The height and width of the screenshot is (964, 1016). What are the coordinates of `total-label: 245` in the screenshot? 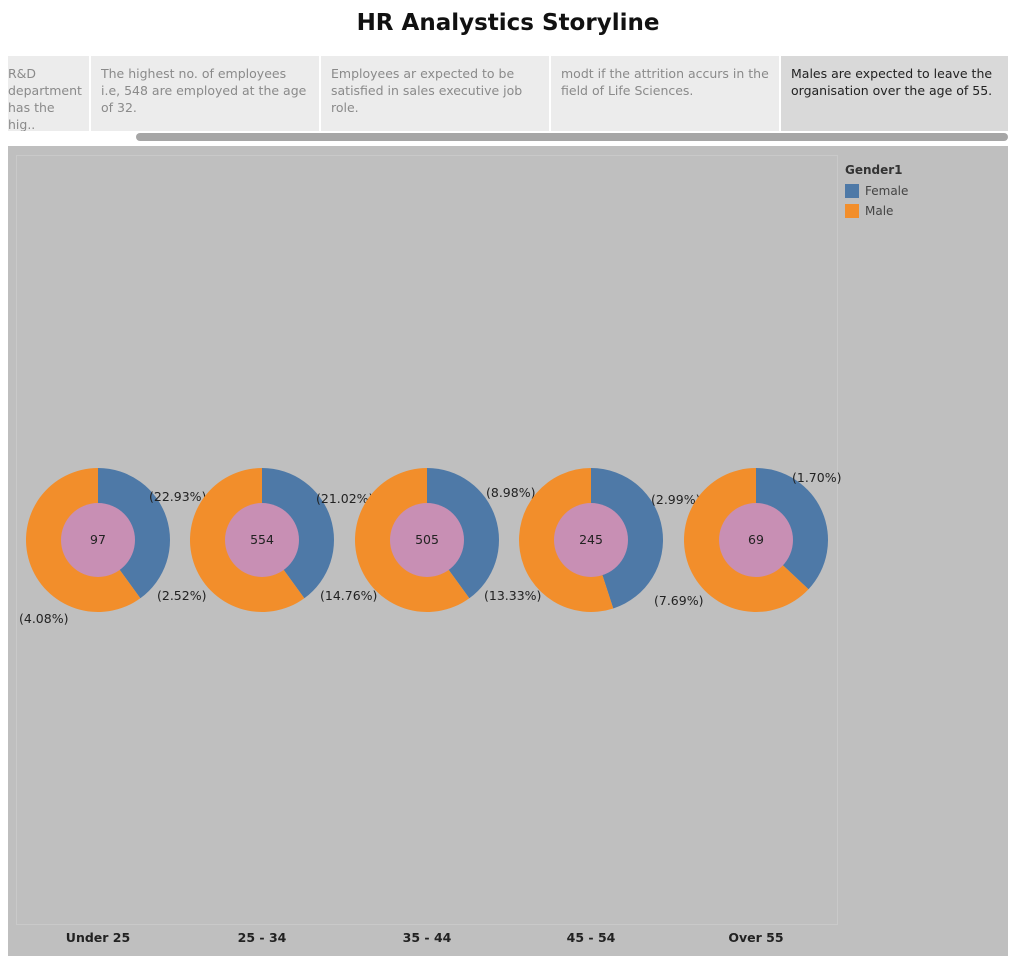 It's located at (591, 539).